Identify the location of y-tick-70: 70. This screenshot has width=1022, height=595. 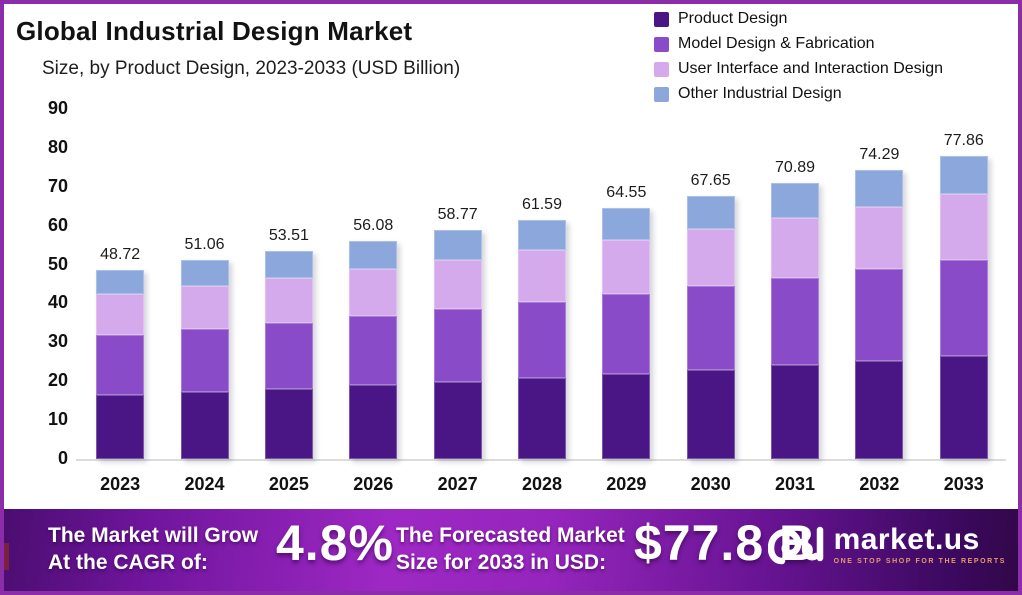
(57, 185).